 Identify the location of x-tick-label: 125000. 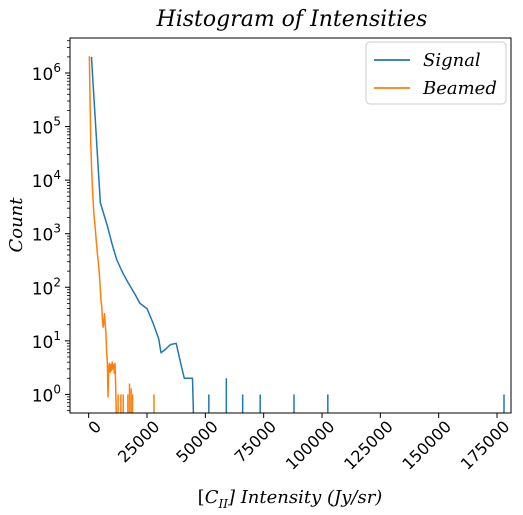
(368, 445).